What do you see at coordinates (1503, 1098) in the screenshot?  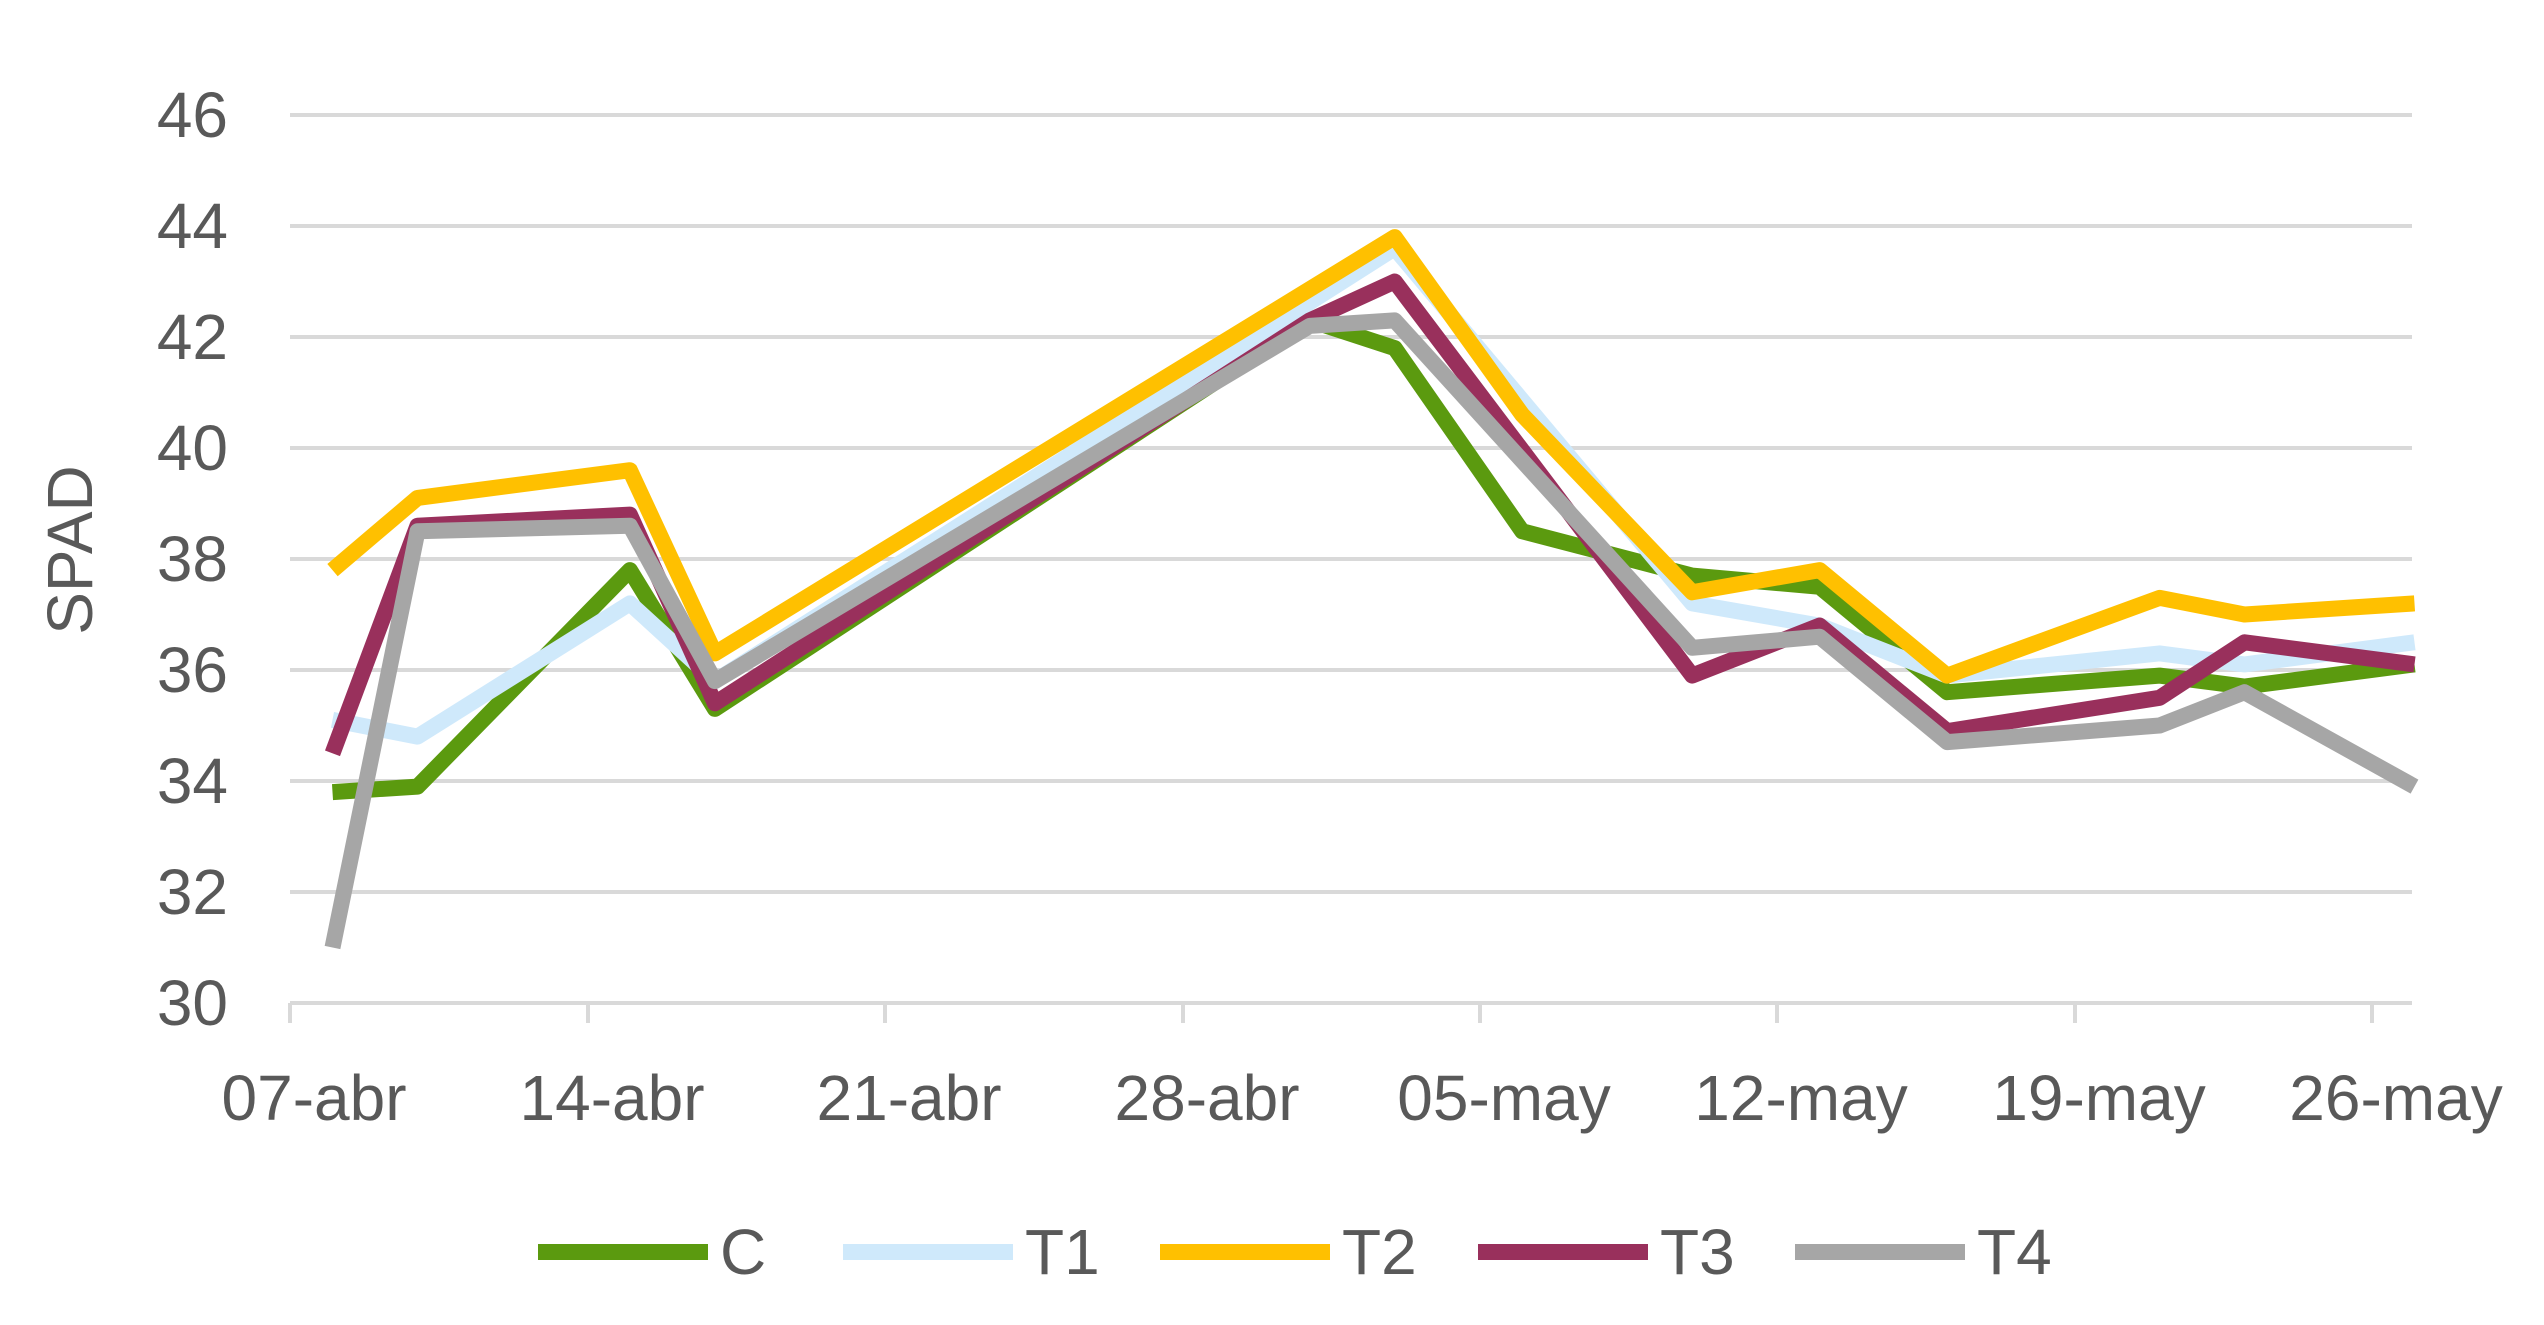 I see `x-tick-label: 05-may` at bounding box center [1503, 1098].